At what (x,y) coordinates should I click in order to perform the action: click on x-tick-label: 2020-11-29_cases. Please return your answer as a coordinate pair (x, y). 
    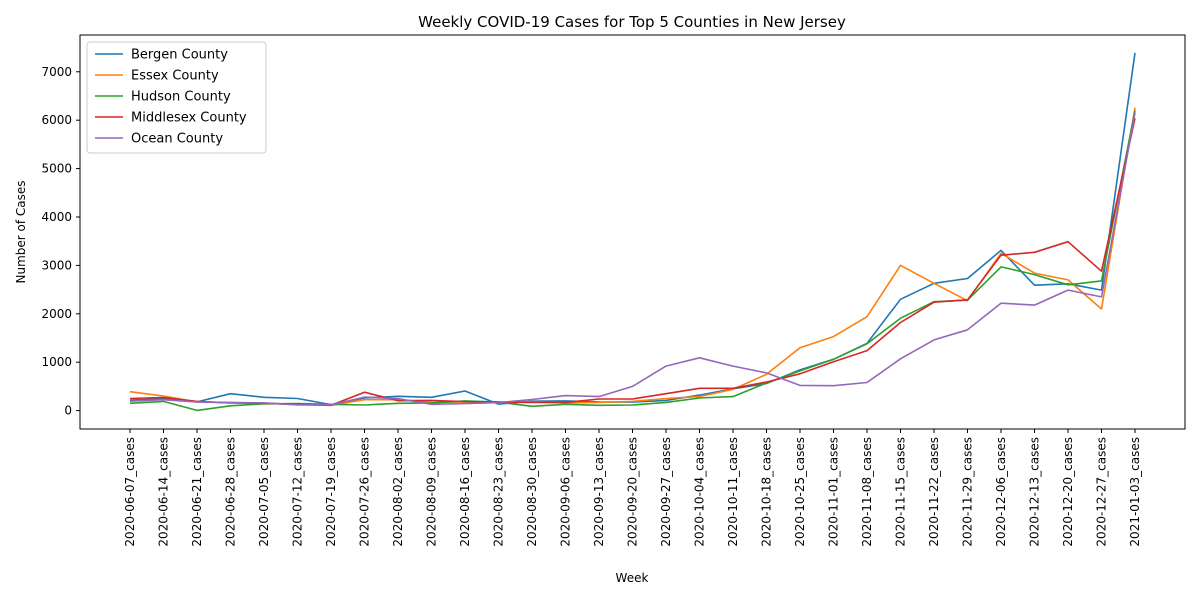
    Looking at the image, I should click on (968, 492).